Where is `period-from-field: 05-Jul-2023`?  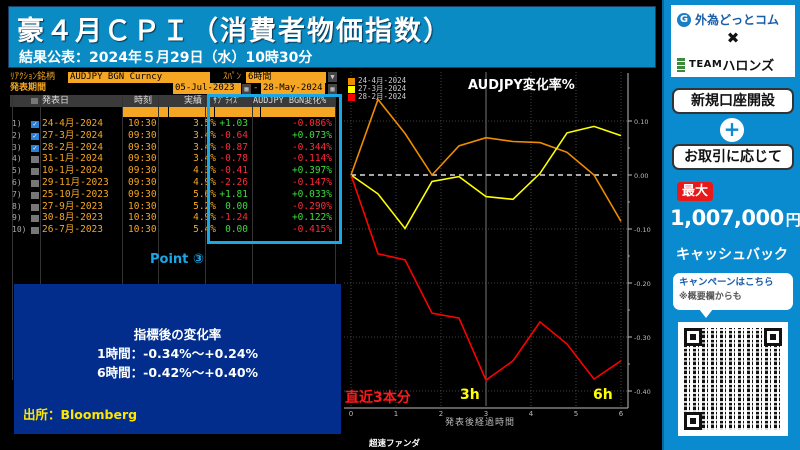
period-from-field: 05-Jul-2023 is located at coordinates (207, 88).